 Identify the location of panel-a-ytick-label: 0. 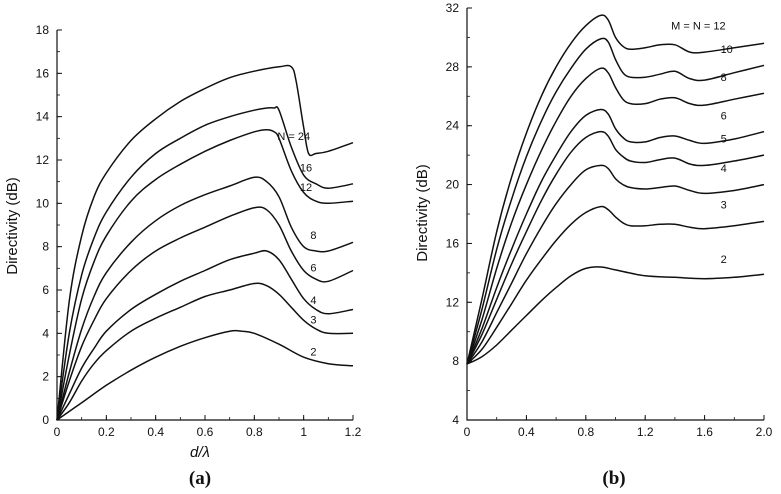
(45, 420).